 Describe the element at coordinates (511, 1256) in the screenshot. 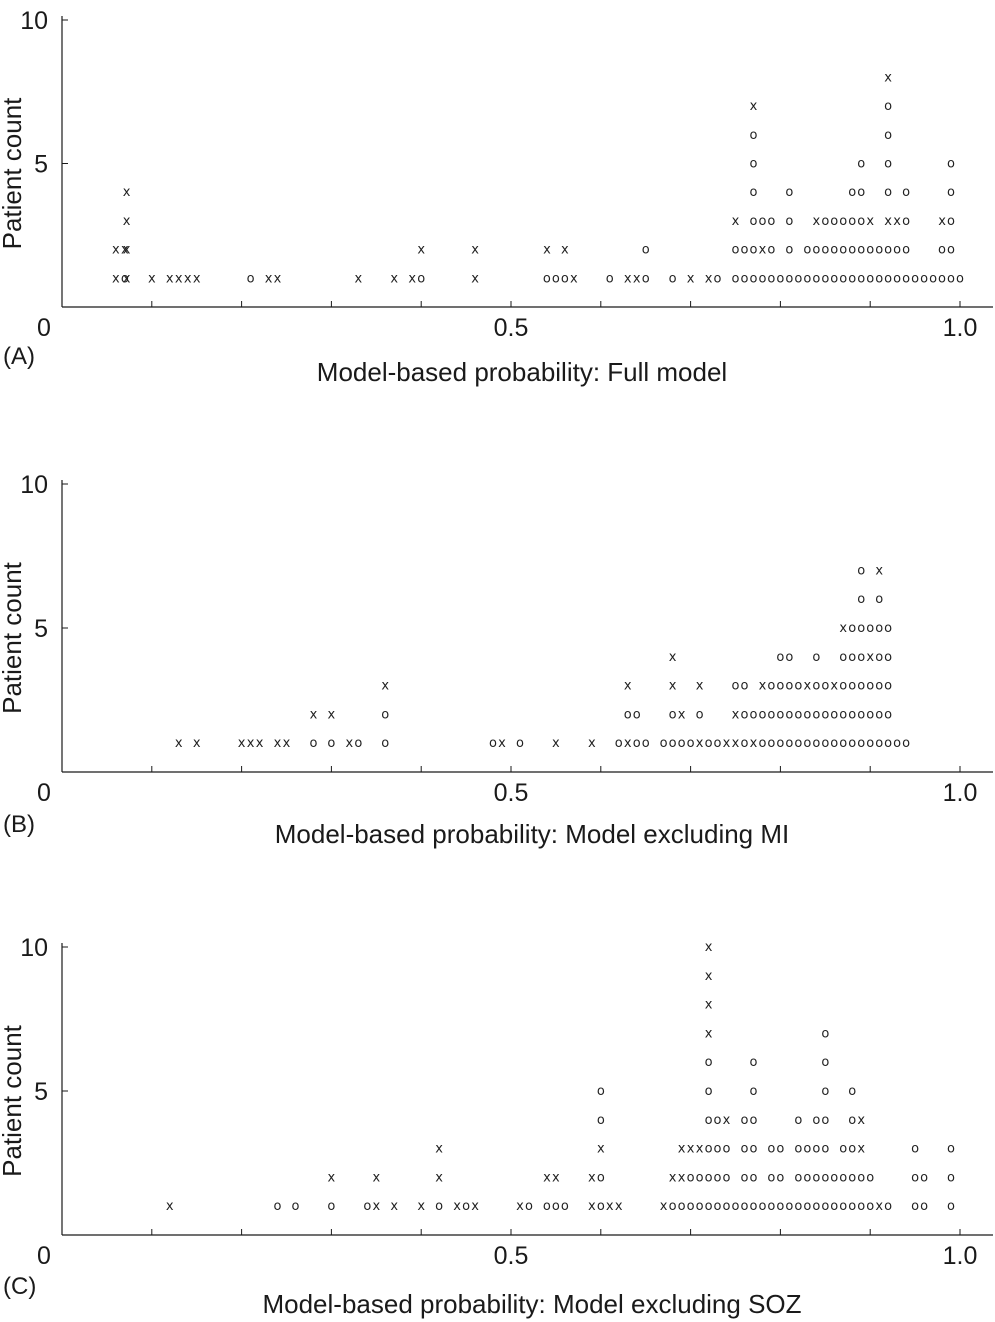

I see `x-tick-label: 0.5` at that location.